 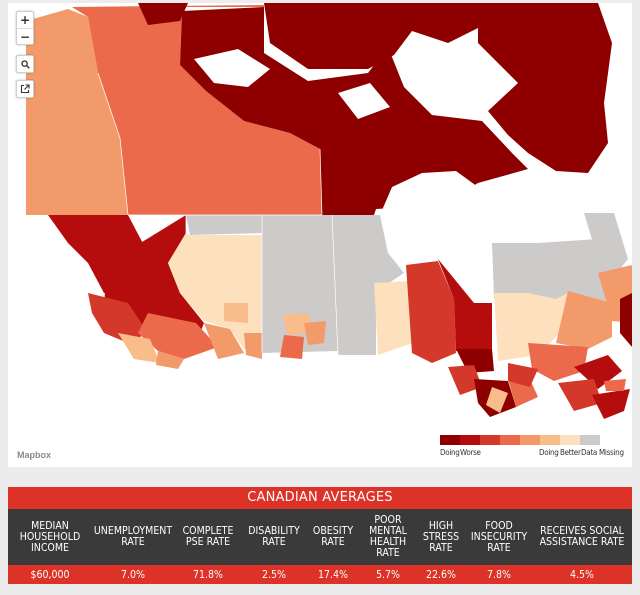 I want to click on averages-header: HIGH STRESS RATE, so click(x=441, y=536).